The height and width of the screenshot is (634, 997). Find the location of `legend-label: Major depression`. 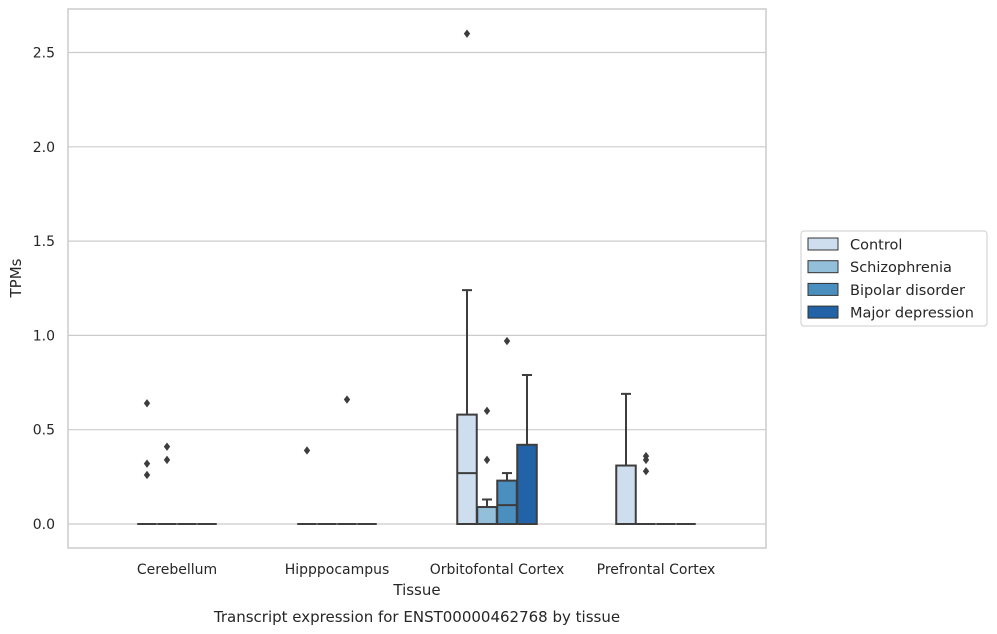

legend-label: Major depression is located at coordinates (912, 314).